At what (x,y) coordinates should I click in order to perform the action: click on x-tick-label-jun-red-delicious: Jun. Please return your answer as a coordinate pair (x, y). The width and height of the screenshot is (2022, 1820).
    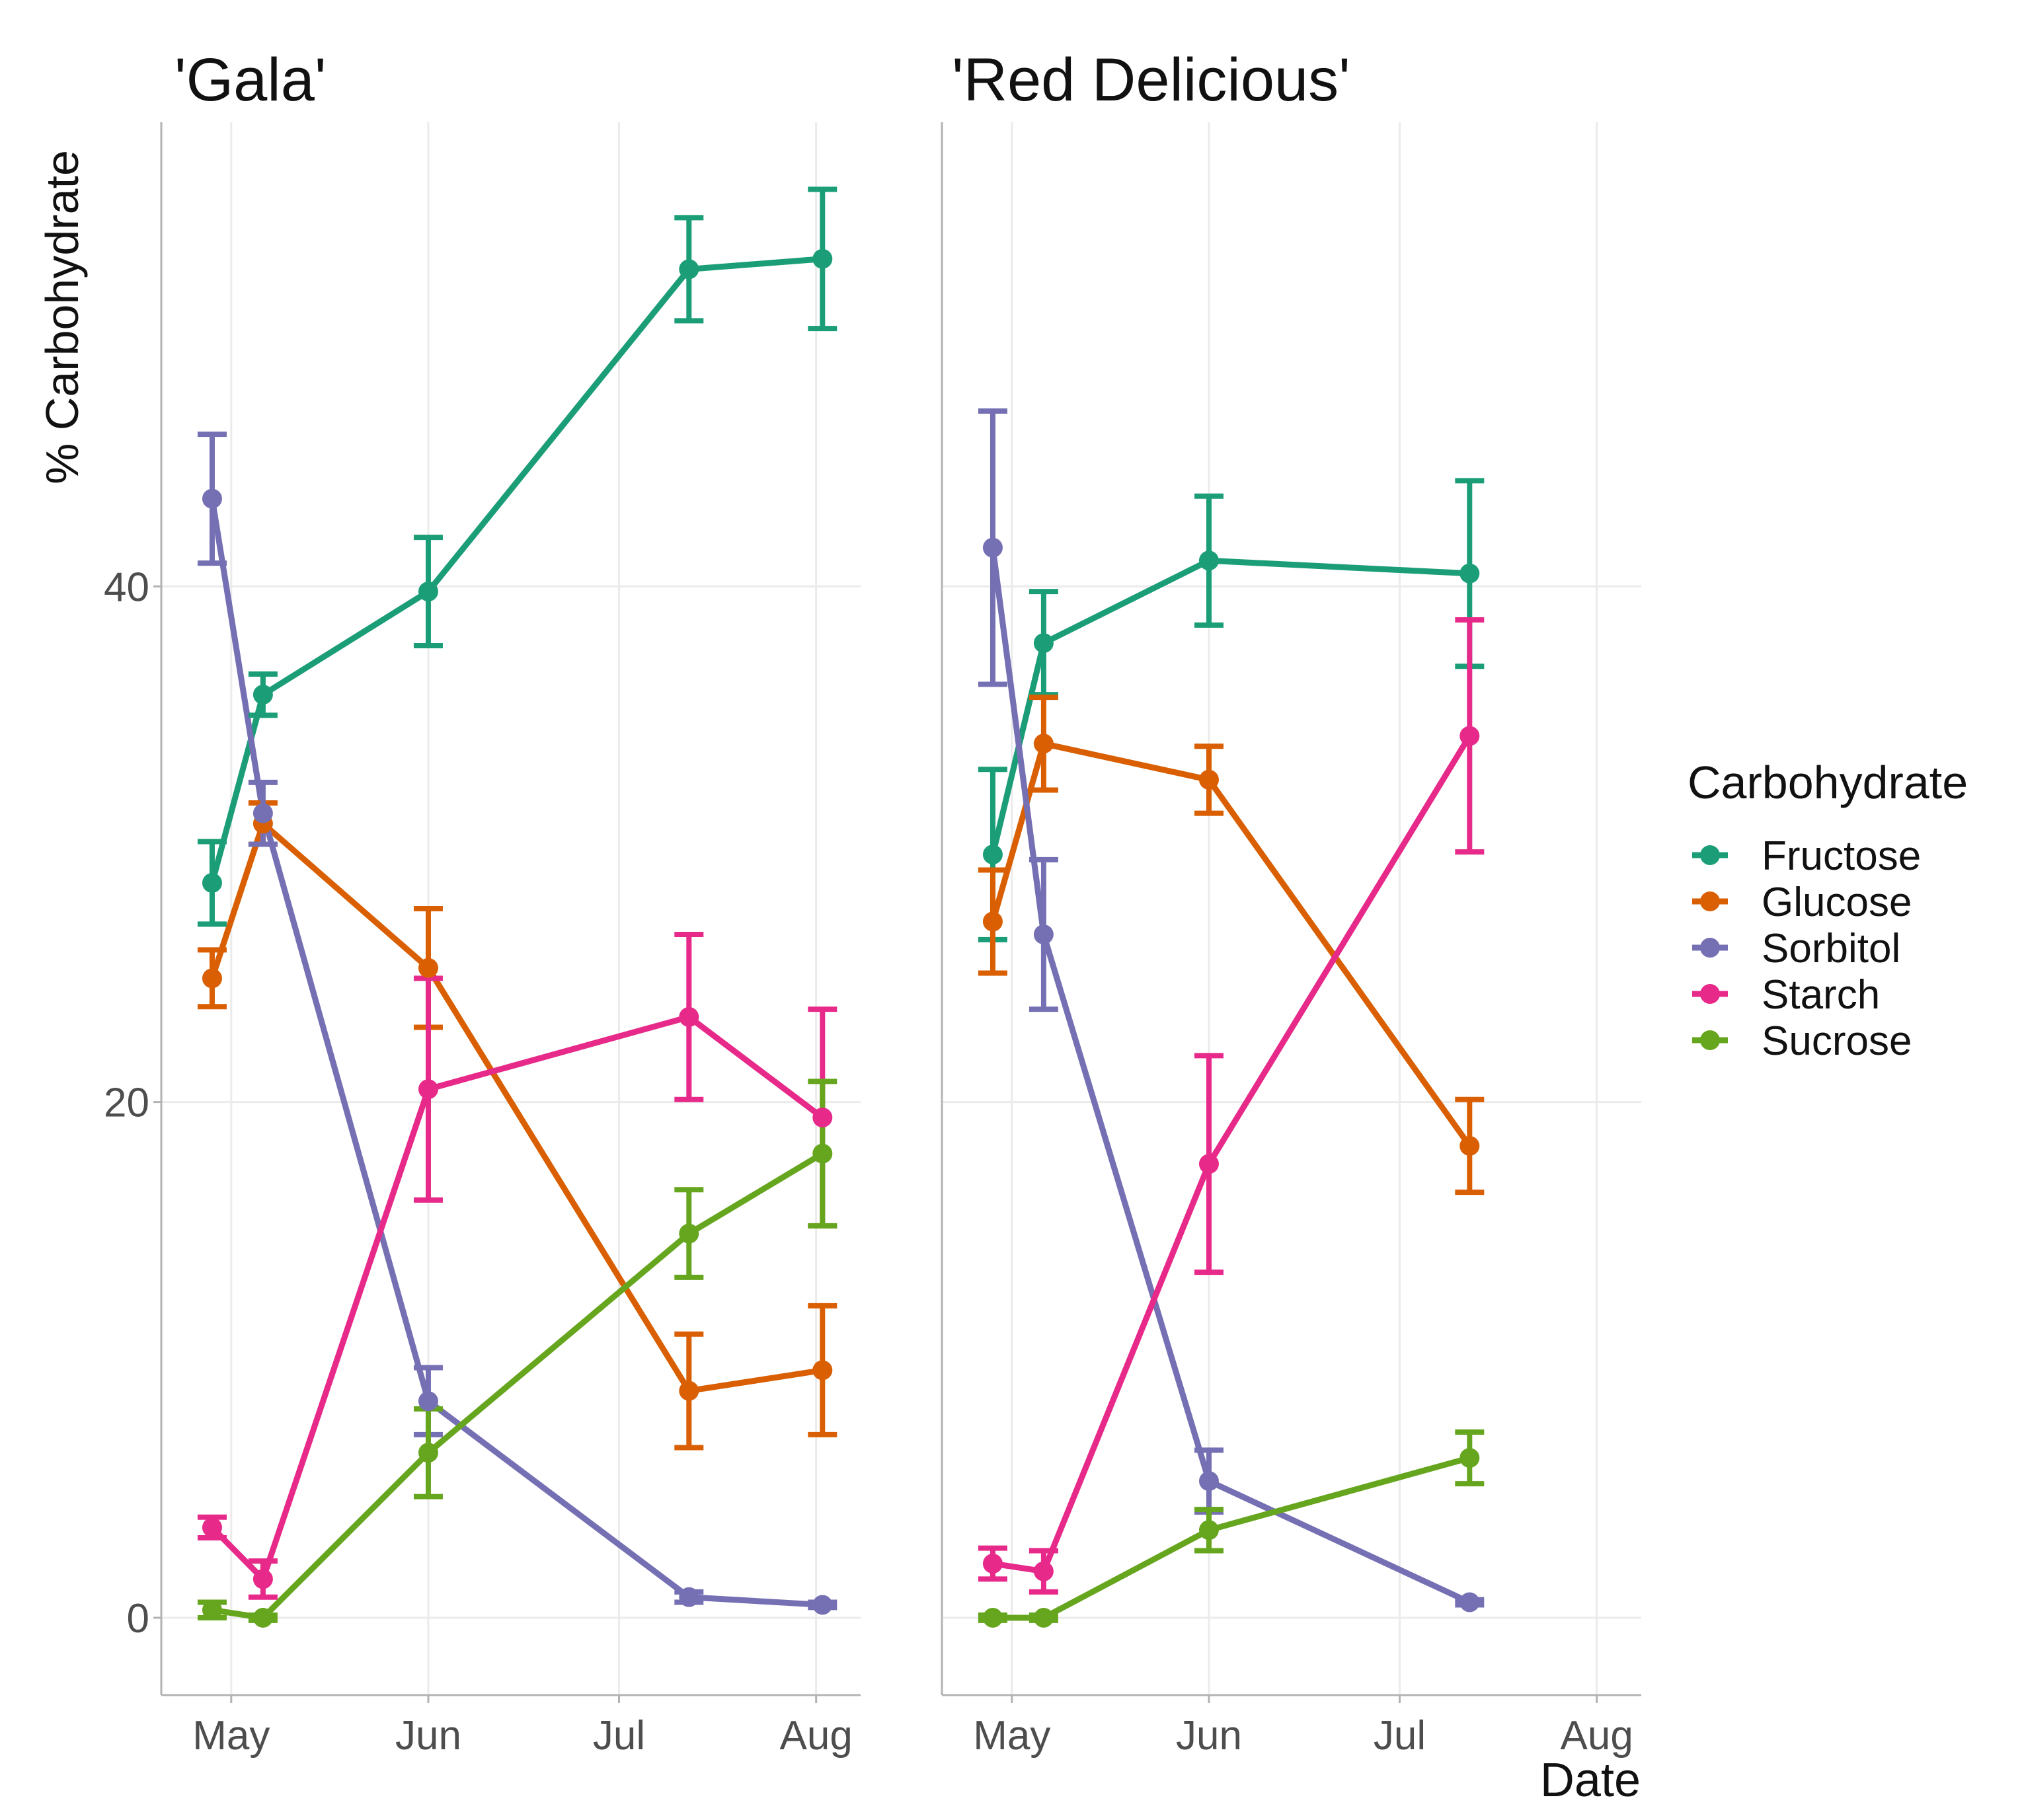
    Looking at the image, I should click on (1209, 1736).